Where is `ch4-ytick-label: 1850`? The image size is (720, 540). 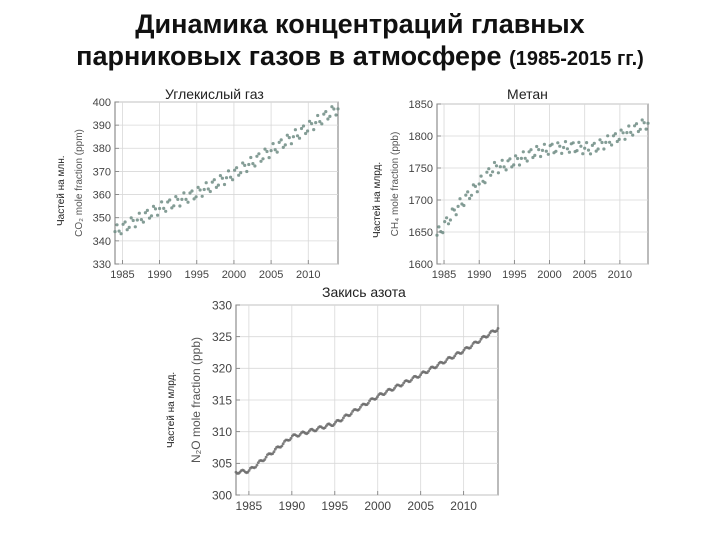
ch4-ytick-label: 1850 is located at coordinates (421, 105).